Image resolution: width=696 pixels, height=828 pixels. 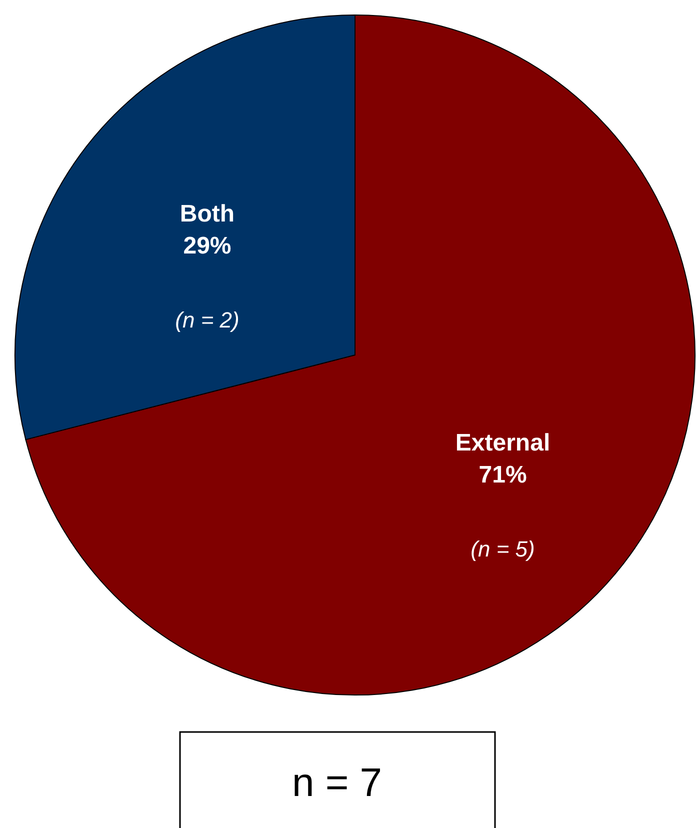 What do you see at coordinates (207, 214) in the screenshot?
I see `slice-label: Both` at bounding box center [207, 214].